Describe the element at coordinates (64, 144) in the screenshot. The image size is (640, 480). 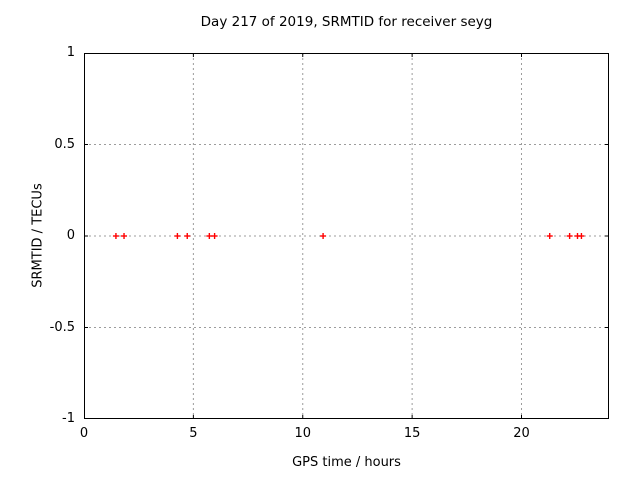
I see `y-tick-label: 0.5` at that location.